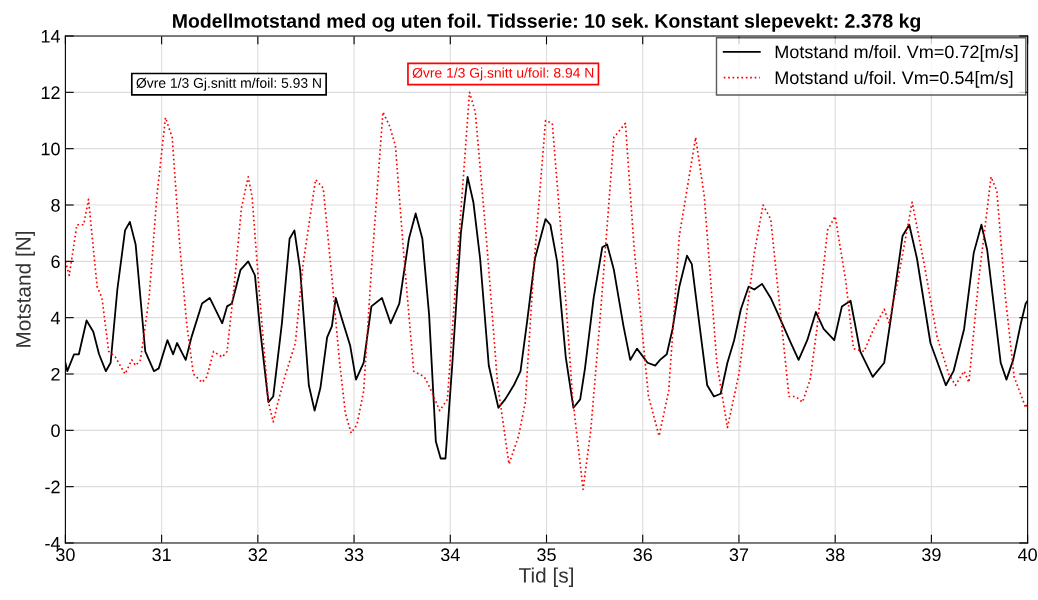  Describe the element at coordinates (228, 84) in the screenshot. I see `annotation: Øvre 1/3 Gj.snitt m/foil: 5.93 N` at that location.